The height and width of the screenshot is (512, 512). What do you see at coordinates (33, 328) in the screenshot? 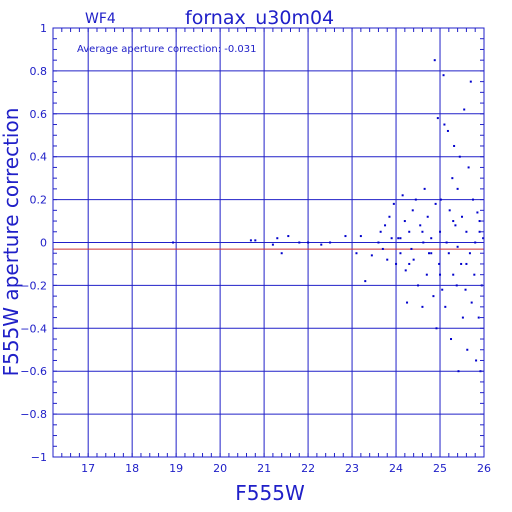
I see `y-tick-label: −0.4` at bounding box center [33, 328].